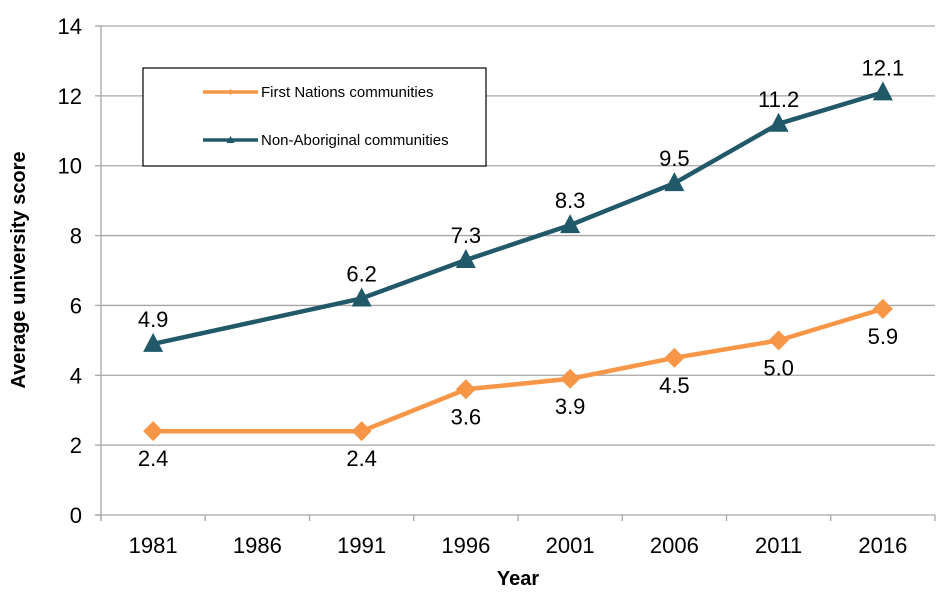  Describe the element at coordinates (570, 406) in the screenshot. I see `data-label-first-nations: 3.9` at that location.